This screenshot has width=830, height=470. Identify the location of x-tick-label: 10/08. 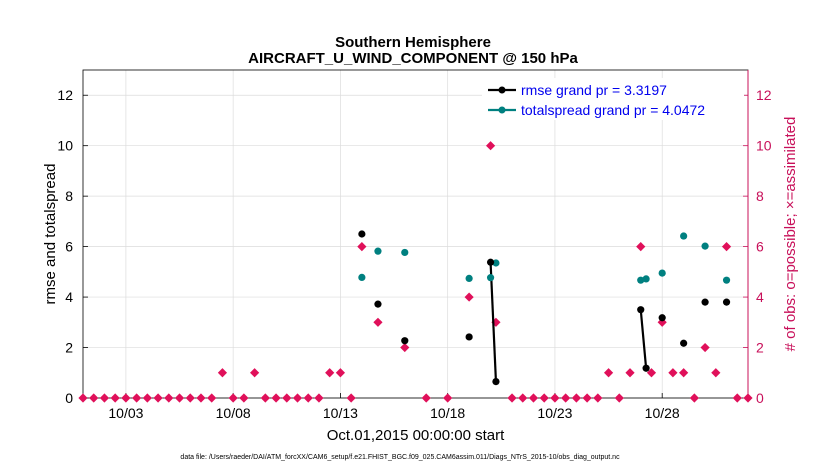
(233, 413).